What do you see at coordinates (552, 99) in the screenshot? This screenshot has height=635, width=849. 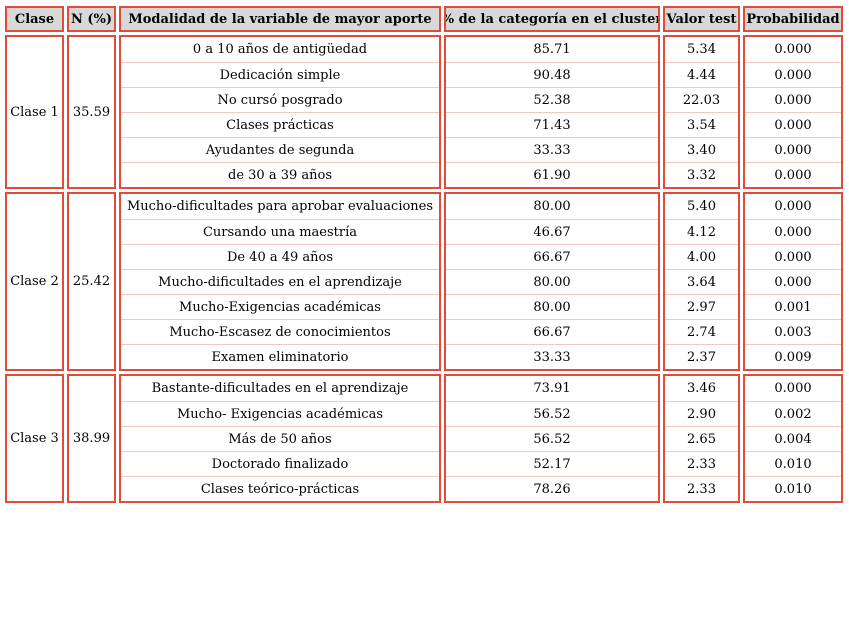 I see `pct-cell: 52.38` at bounding box center [552, 99].